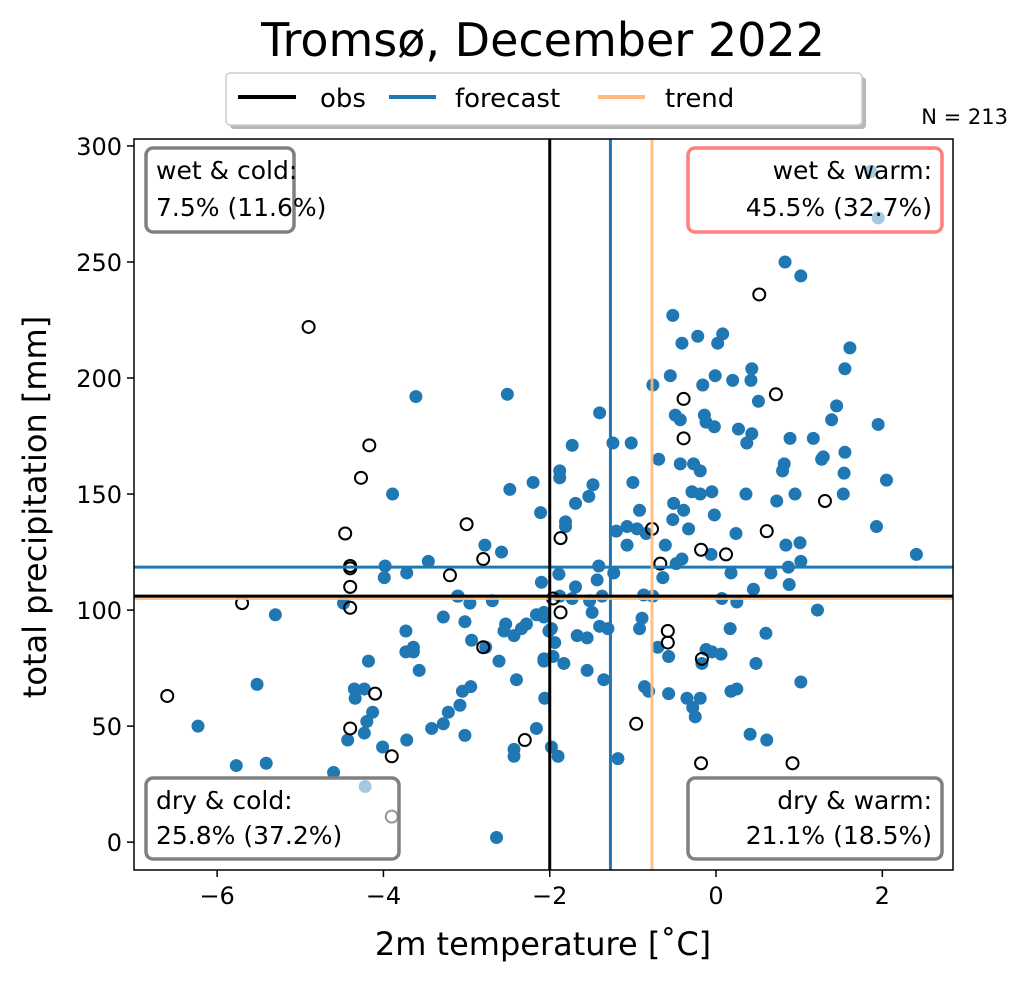  What do you see at coordinates (815, 190) in the screenshot?
I see `quadrant-wet-warm: wet & warm: 45.5% (32.7%)` at bounding box center [815, 190].